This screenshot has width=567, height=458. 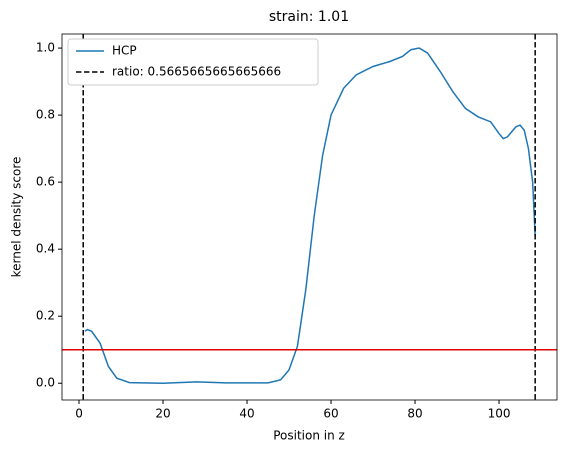 I want to click on y-tick-label: 0.2, so click(x=45, y=316).